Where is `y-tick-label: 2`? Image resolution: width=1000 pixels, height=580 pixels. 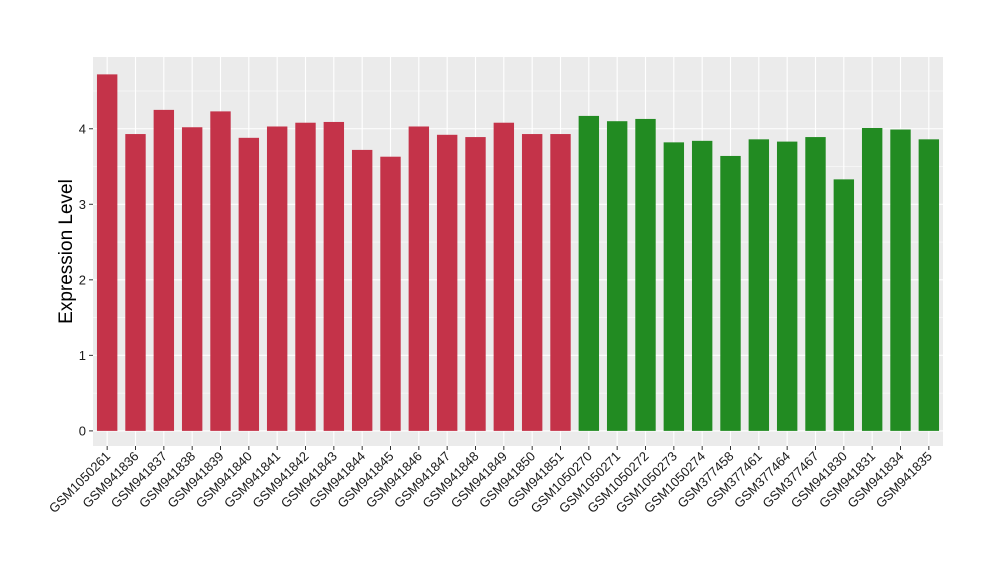
y-tick-label: 2 is located at coordinates (82, 279).